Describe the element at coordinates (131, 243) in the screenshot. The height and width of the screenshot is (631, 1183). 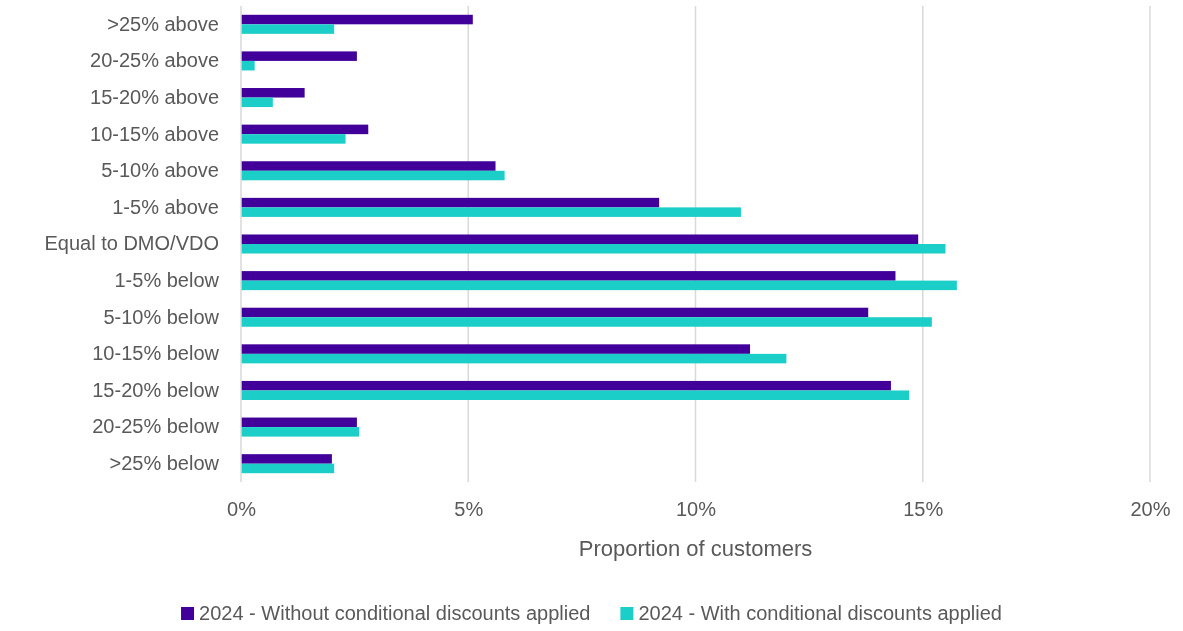
I see `y-tick-label: Equal to DMO/VDO` at that location.